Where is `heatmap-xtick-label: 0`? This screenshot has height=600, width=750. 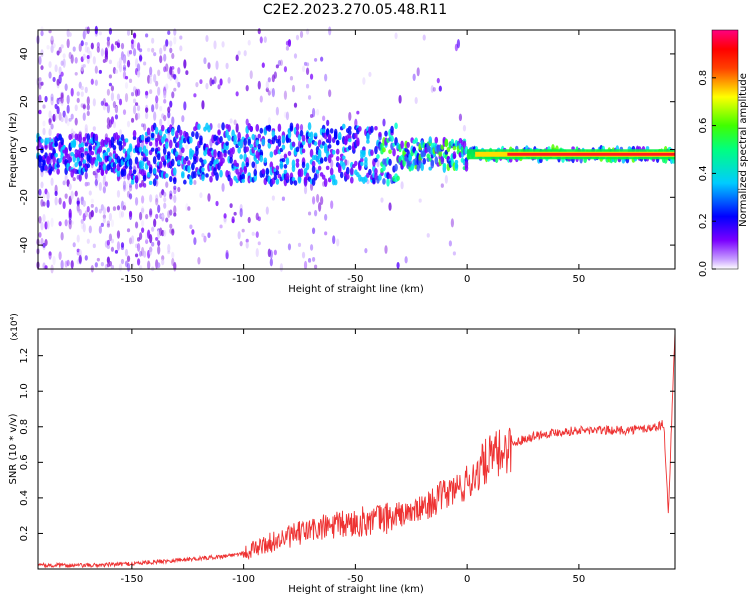 heatmap-xtick-label: 0 is located at coordinates (467, 279).